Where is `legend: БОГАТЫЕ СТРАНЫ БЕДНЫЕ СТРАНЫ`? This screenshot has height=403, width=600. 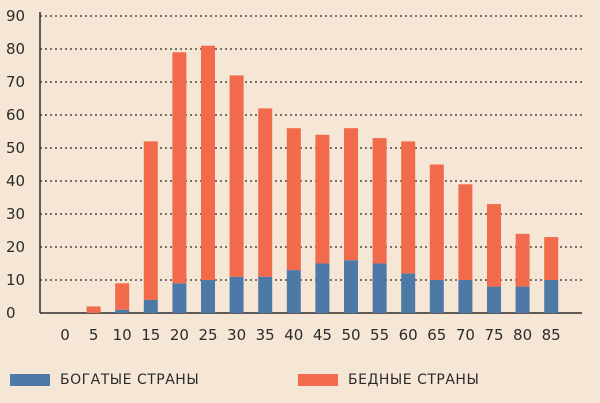 legend: БОГАТЫЕ СТРАНЫ БЕДНЫЕ СТРАНЫ is located at coordinates (300, 383).